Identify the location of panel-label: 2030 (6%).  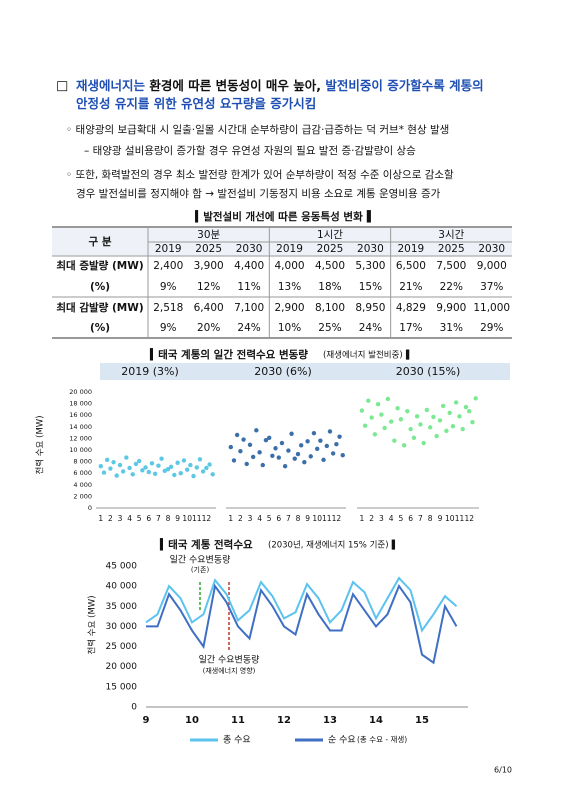
(283, 371).